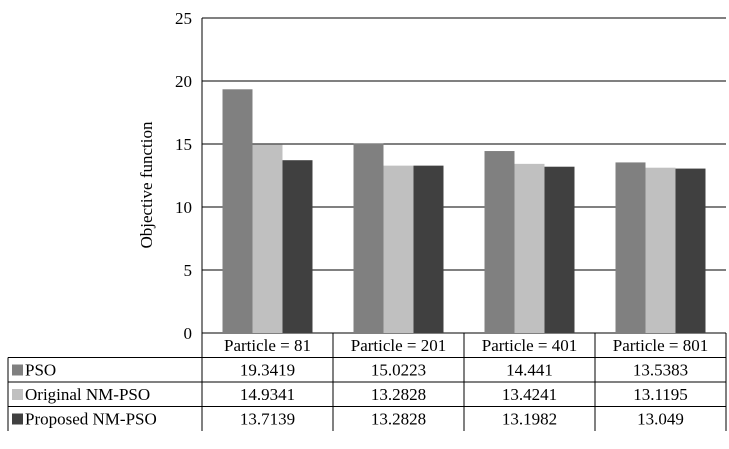  What do you see at coordinates (530, 345) in the screenshot?
I see `x-tick-label: Particle = 401` at bounding box center [530, 345].